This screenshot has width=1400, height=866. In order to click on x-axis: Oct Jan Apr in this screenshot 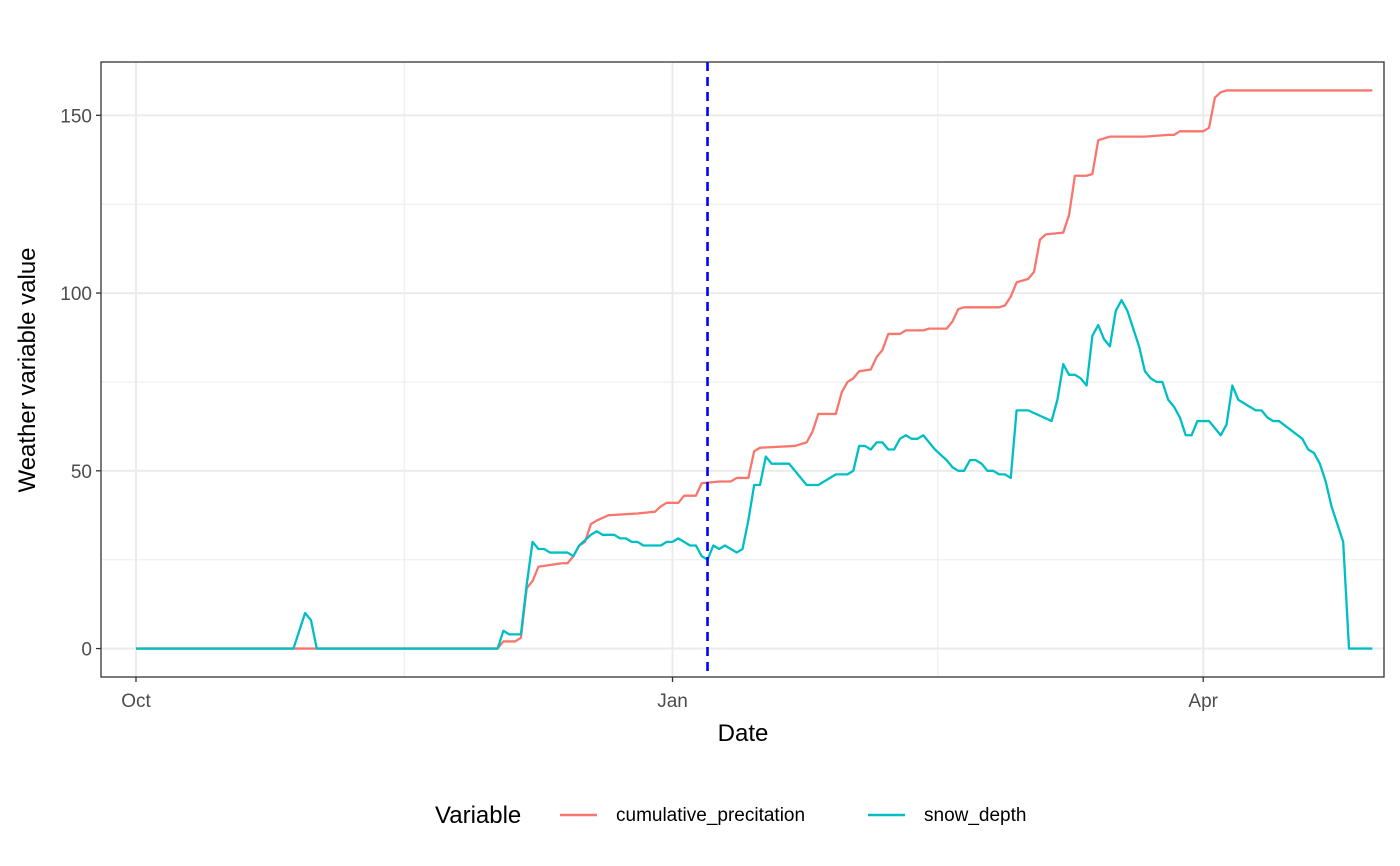, I will do `click(670, 694)`.